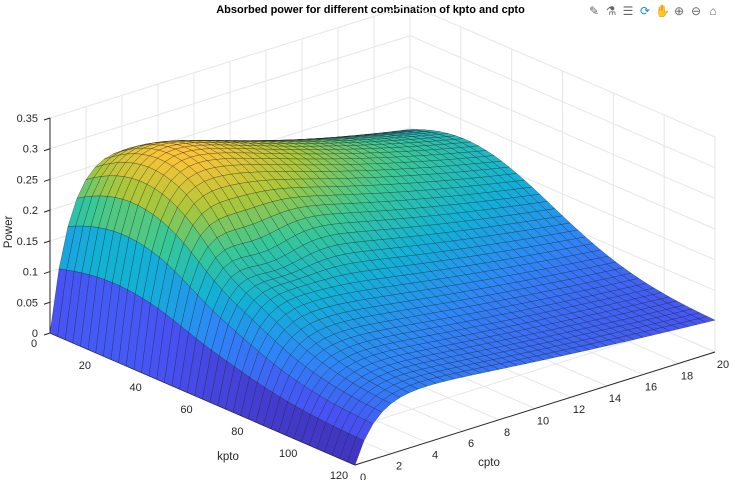 The height and width of the screenshot is (480, 741). Describe the element at coordinates (628, 11) in the screenshot. I see `legend-icon: ☰` at that location.